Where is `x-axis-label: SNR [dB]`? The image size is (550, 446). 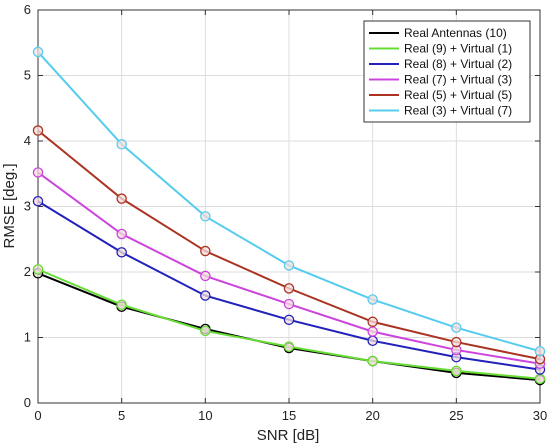
x-axis-label: SNR [dB] is located at coordinates (288, 435).